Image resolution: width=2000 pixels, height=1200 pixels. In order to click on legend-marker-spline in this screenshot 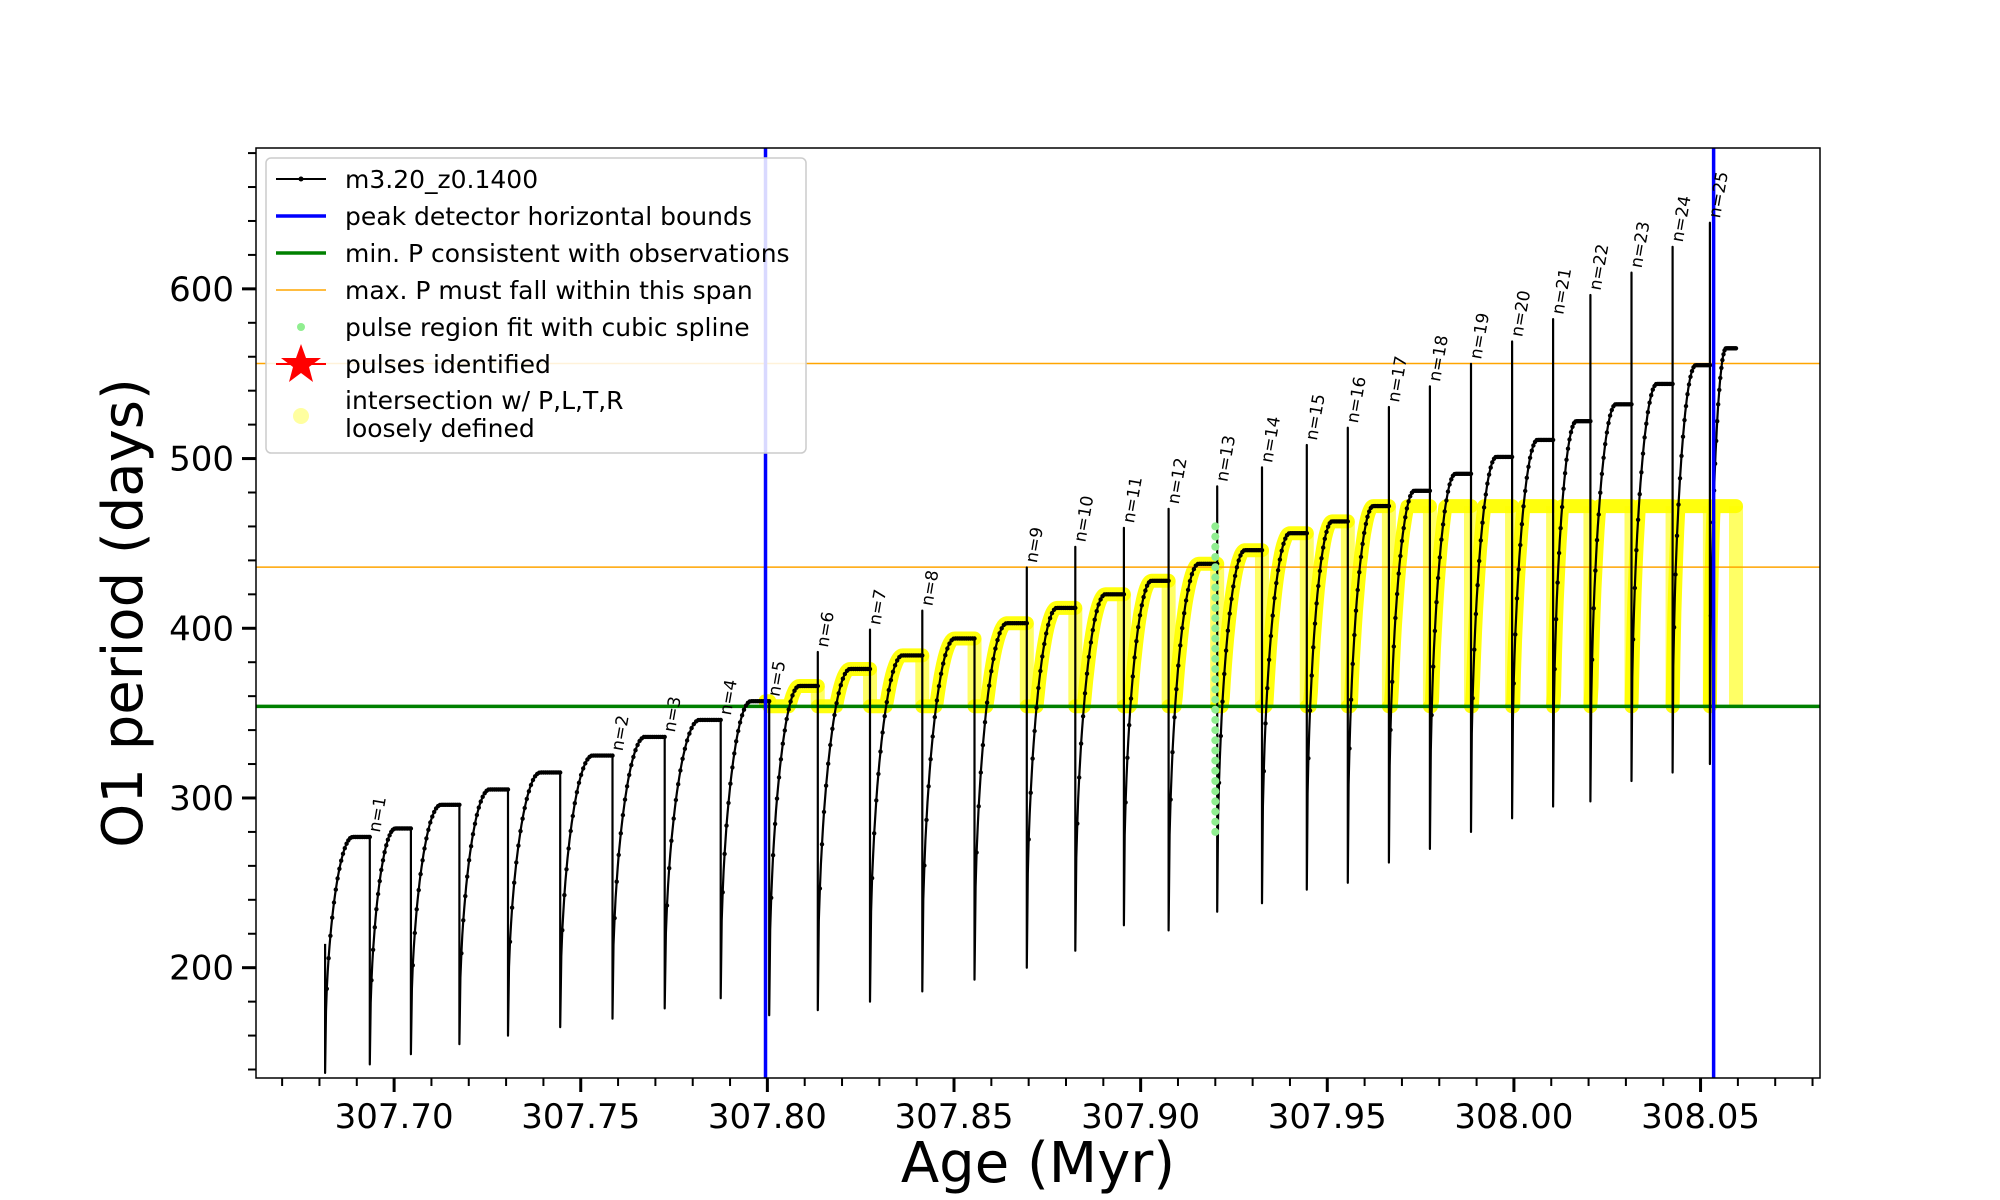, I will do `click(301, 327)`.